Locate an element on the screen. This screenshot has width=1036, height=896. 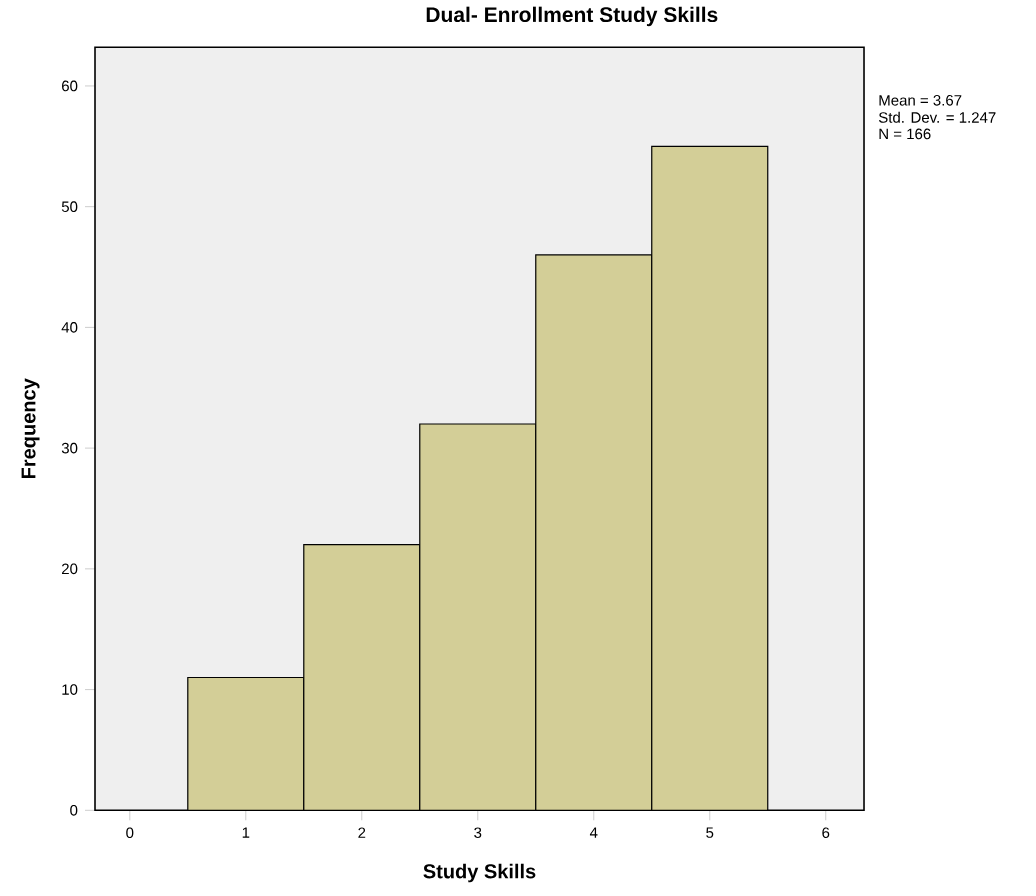
y-tick-label: 50 is located at coordinates (69, 206).